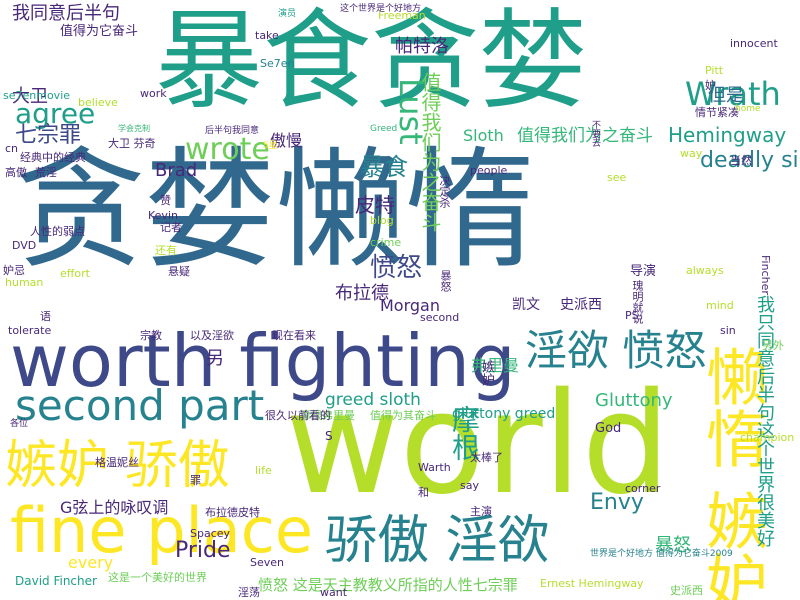 This screenshot has height=600, width=800. What do you see at coordinates (55, 113) in the screenshot?
I see `cloud-word: agree` at bounding box center [55, 113].